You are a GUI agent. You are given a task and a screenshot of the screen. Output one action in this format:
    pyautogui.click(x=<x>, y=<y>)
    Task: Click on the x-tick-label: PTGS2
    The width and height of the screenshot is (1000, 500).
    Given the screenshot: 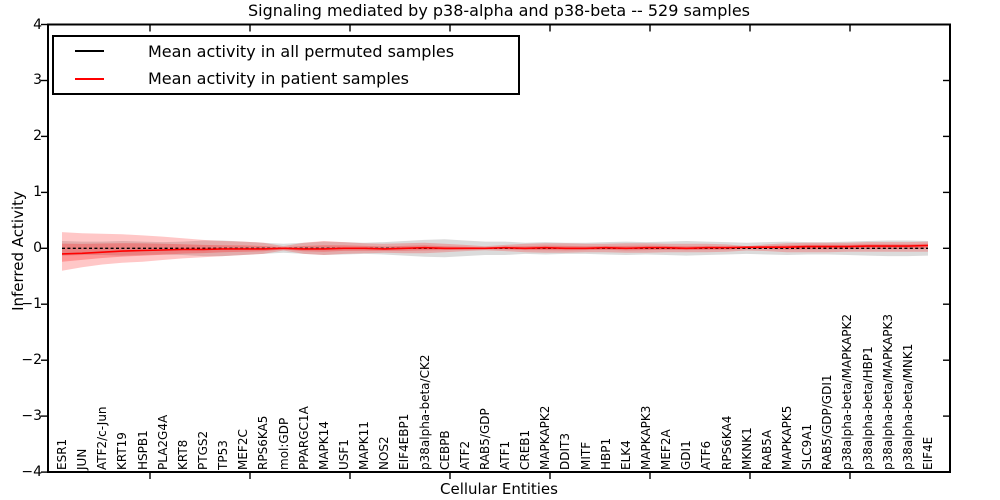 What is the action you would take?
    pyautogui.click(x=202, y=450)
    